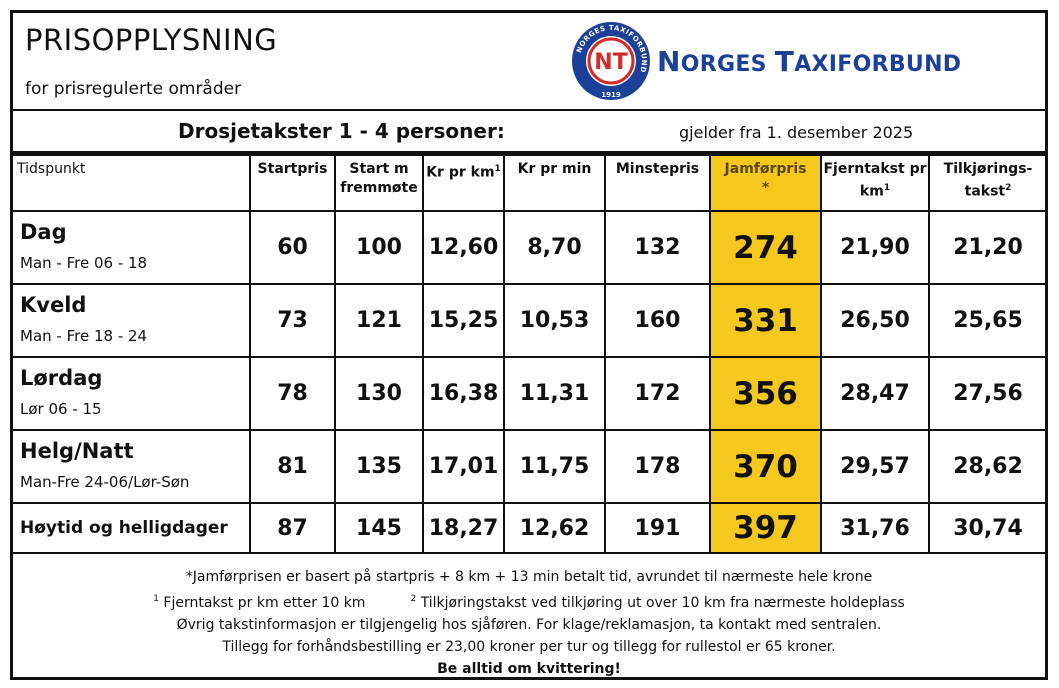  I want to click on kr-pr-min-value: 12,62, so click(554, 528).